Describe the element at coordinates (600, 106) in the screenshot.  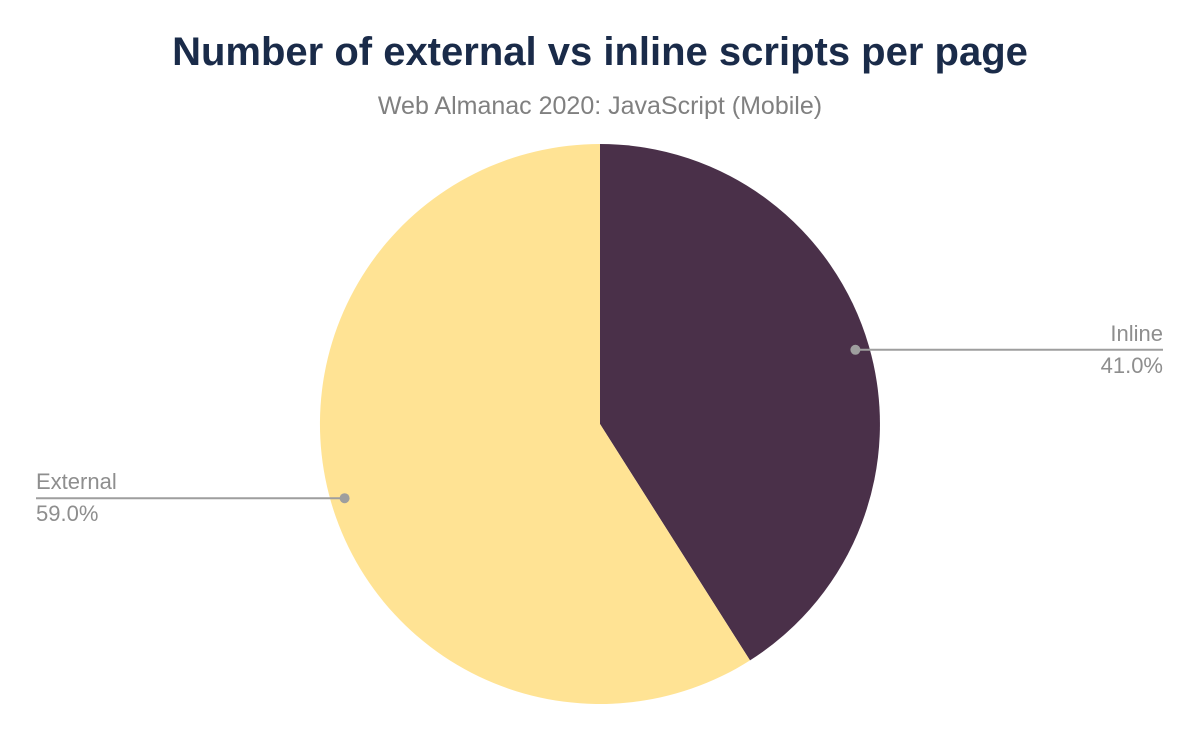
I see `chart-subtitle: Web Almanac 2020: JavaScript (Mobile)` at that location.